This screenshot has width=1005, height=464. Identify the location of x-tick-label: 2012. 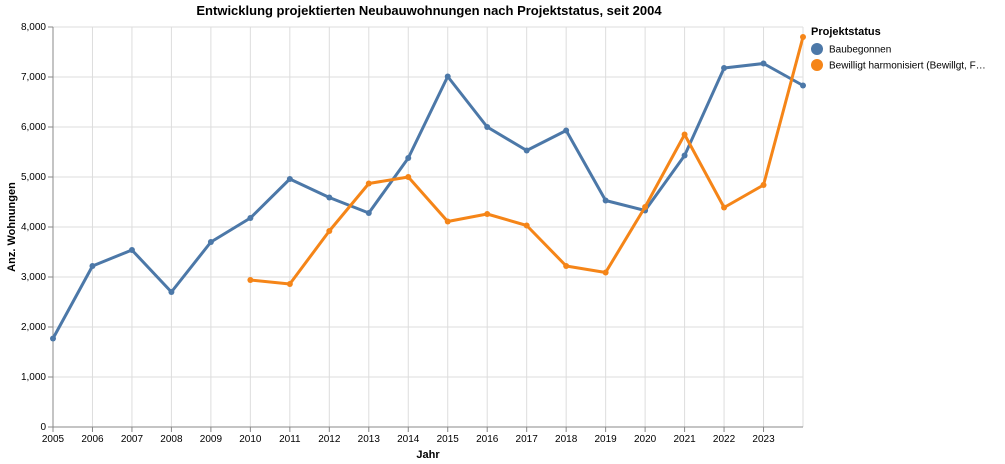
(329, 439).